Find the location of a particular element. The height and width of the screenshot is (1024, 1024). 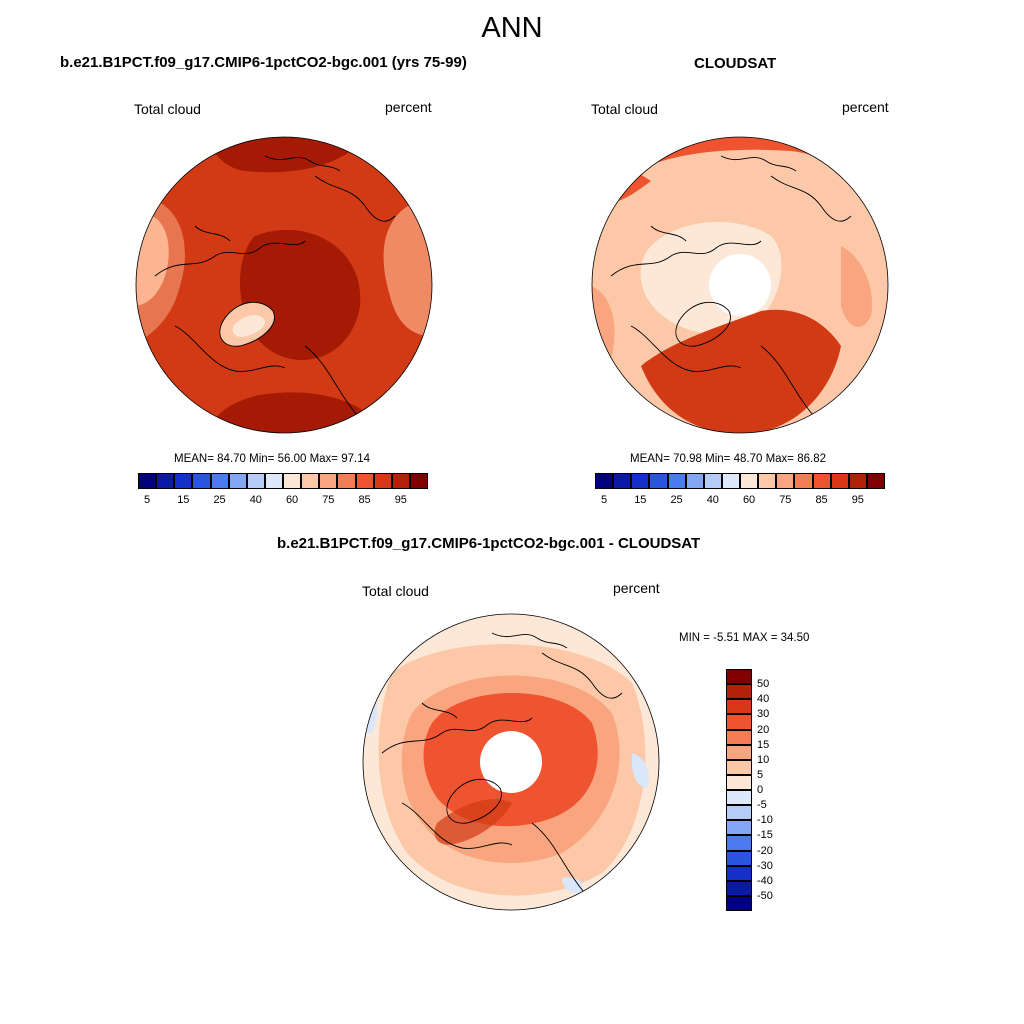

panel-1-colorbar-tick-label: 95 is located at coordinates (400, 500).